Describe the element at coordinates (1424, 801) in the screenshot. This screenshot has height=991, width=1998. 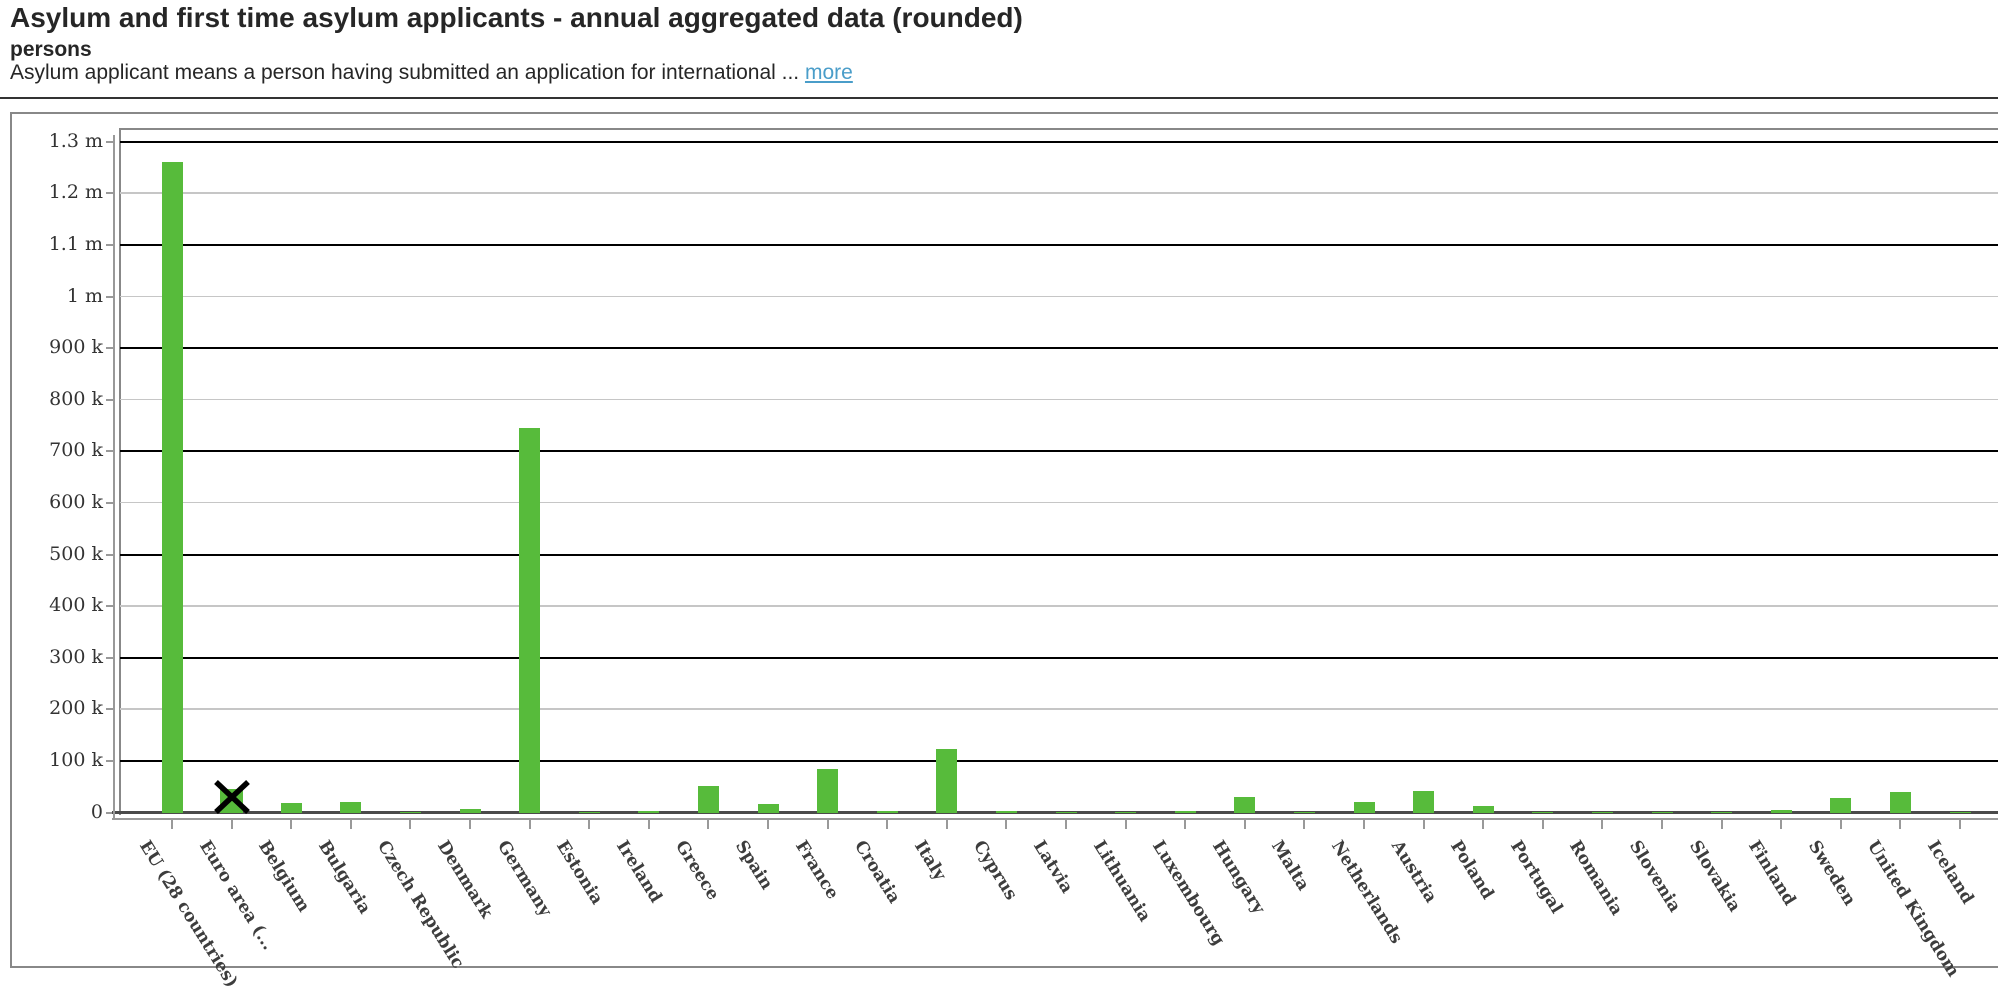
I see `bar-austria` at that location.